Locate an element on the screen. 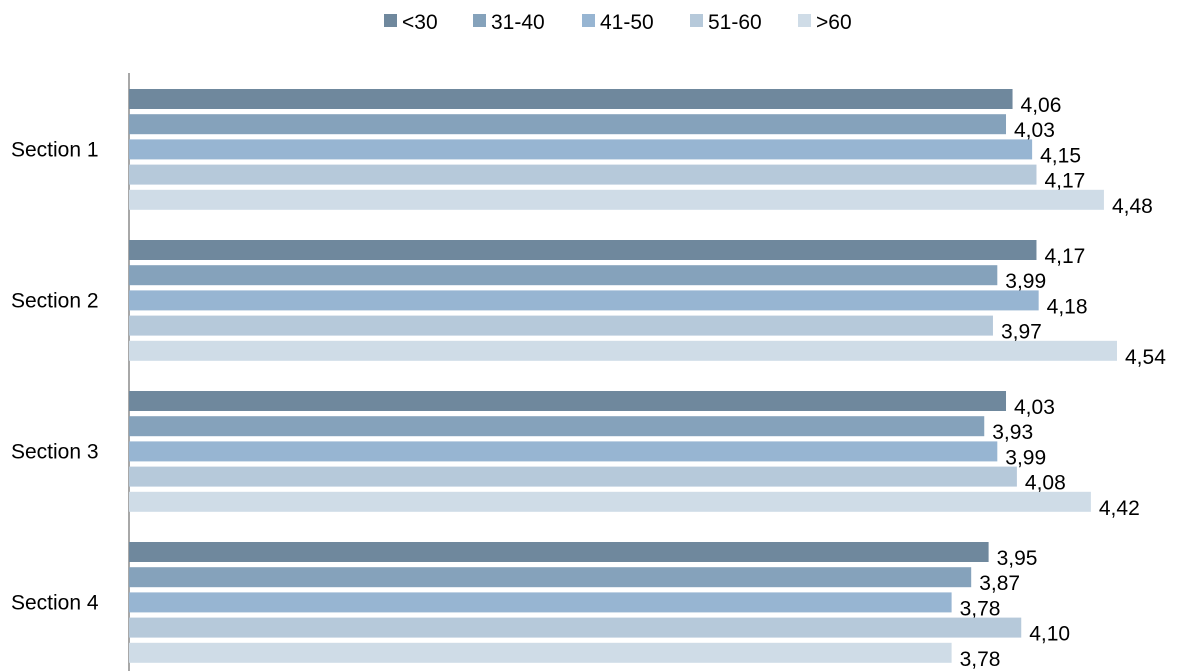 The image size is (1181, 671). category-label-section-3: Section 3 is located at coordinates (55, 451).